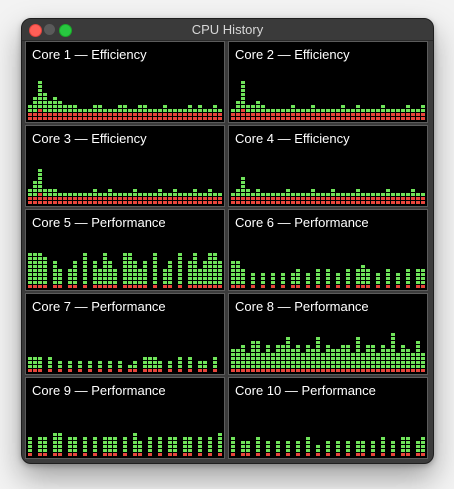  Describe the element at coordinates (49, 29) in the screenshot. I see `minimize-button` at that location.